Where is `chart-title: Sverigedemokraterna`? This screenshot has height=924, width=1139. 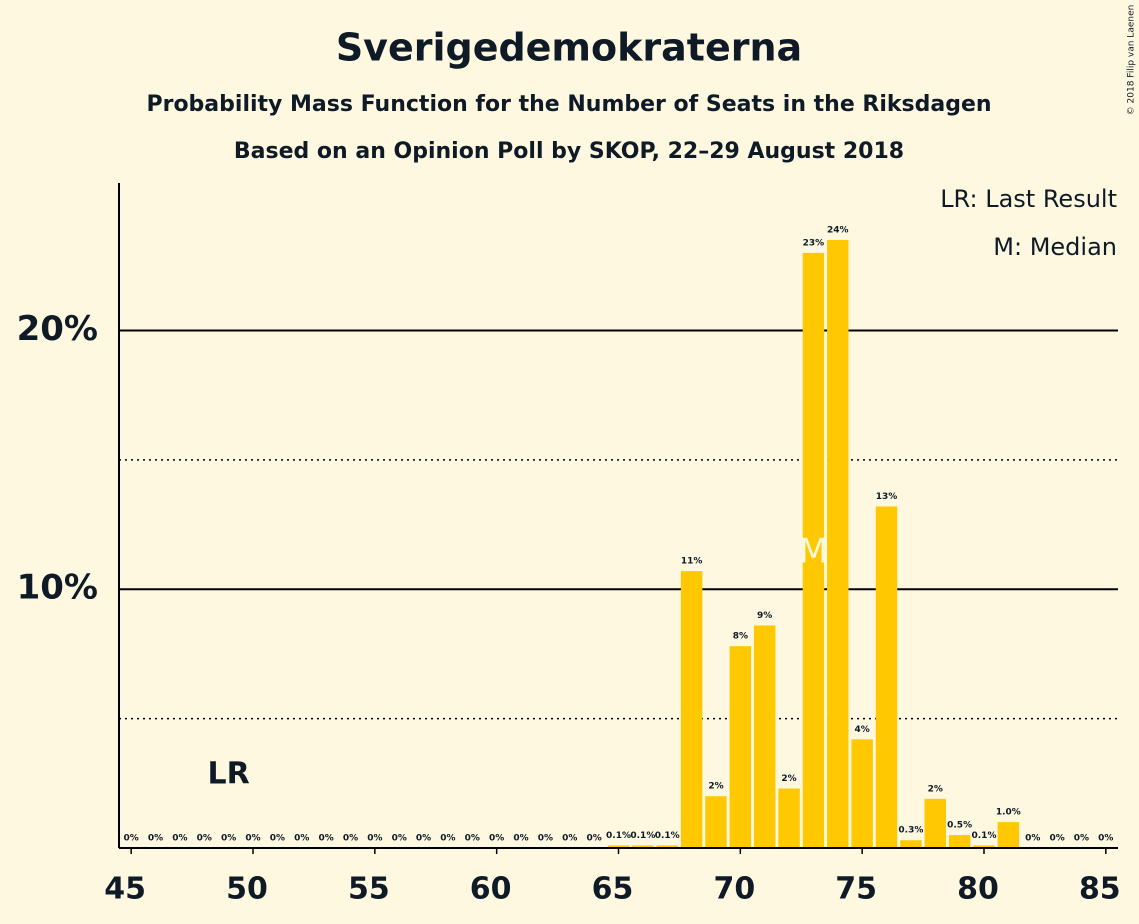 chart-title: Sverigedemokraterna is located at coordinates (569, 48).